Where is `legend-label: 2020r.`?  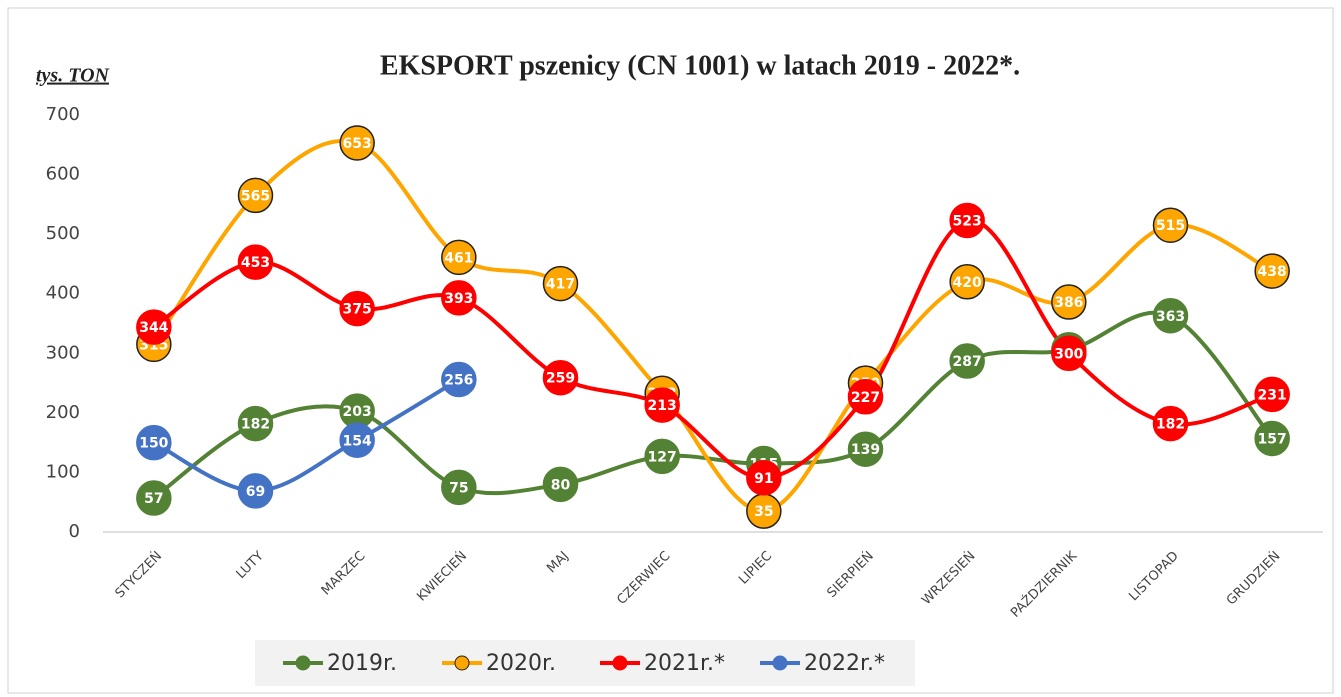
legend-label: 2020r. is located at coordinates (521, 663).